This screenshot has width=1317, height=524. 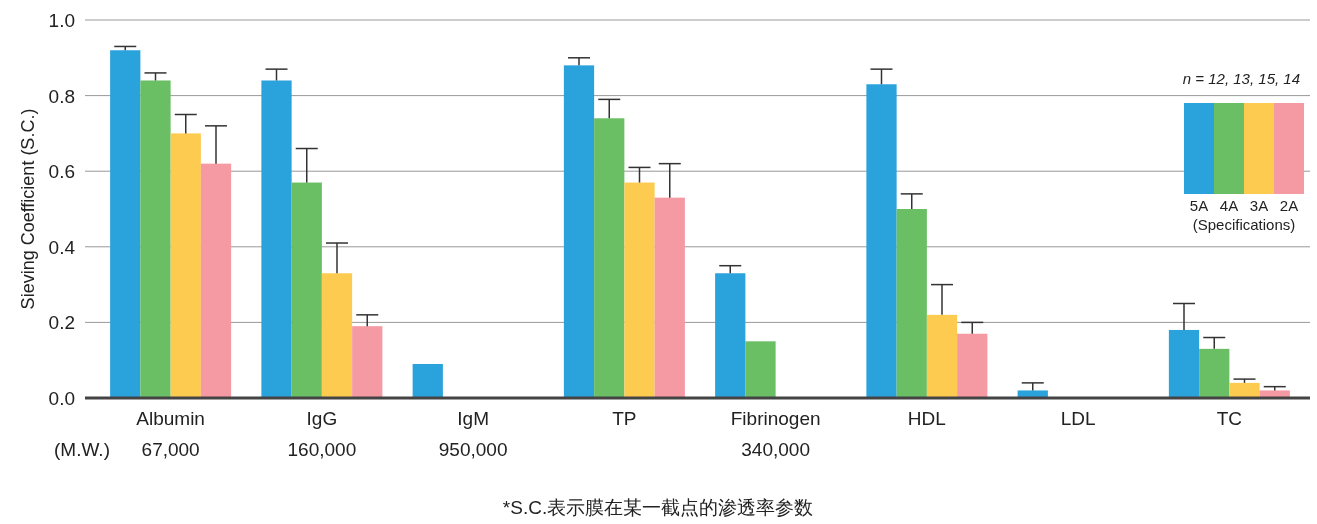 What do you see at coordinates (1229, 418) in the screenshot?
I see `x-tick-label: TC` at bounding box center [1229, 418].